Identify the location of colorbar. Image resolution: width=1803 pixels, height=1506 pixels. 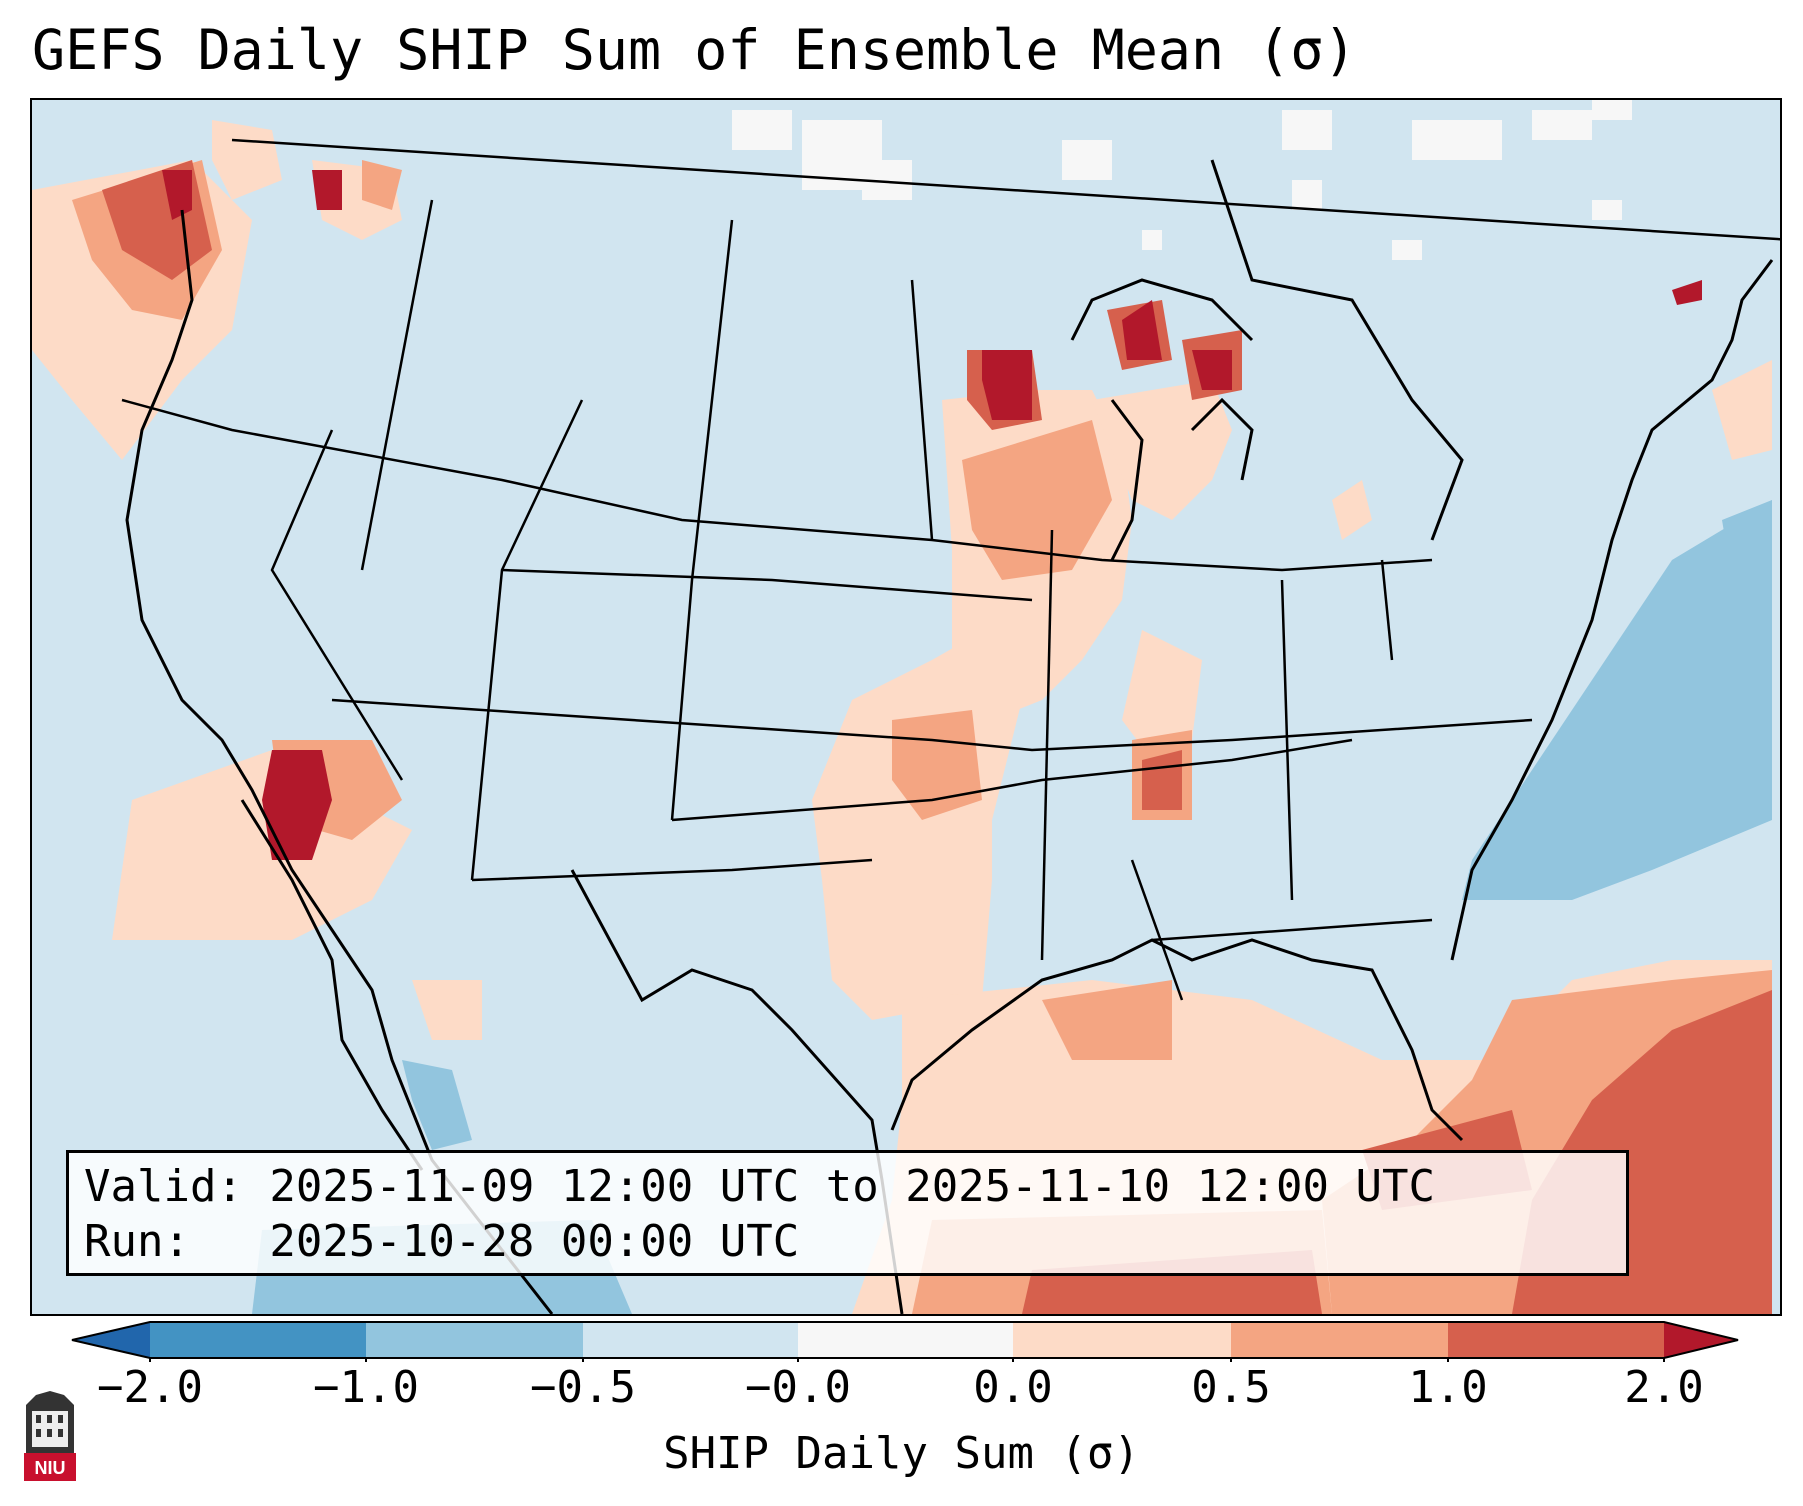
(905, 1341).